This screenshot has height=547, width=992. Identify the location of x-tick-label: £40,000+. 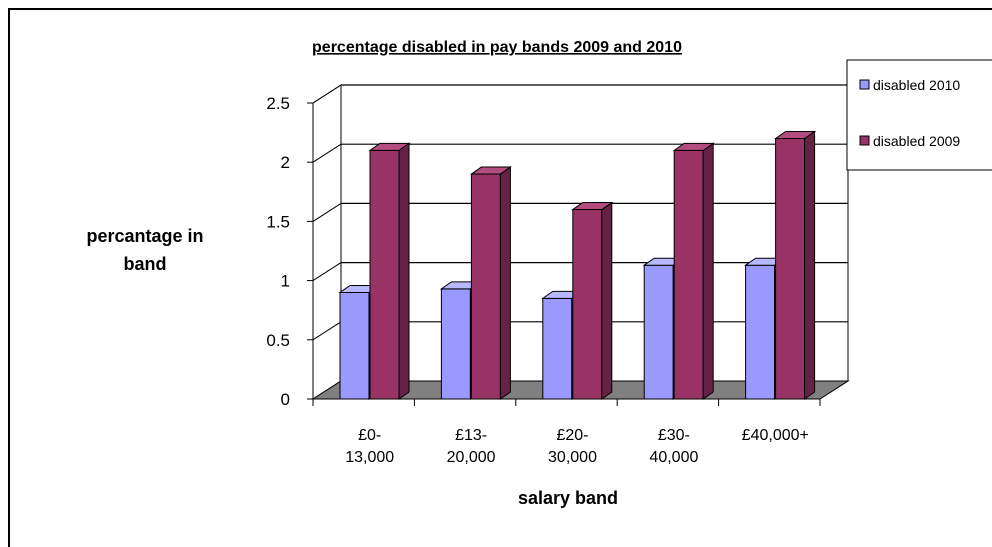
(775, 435).